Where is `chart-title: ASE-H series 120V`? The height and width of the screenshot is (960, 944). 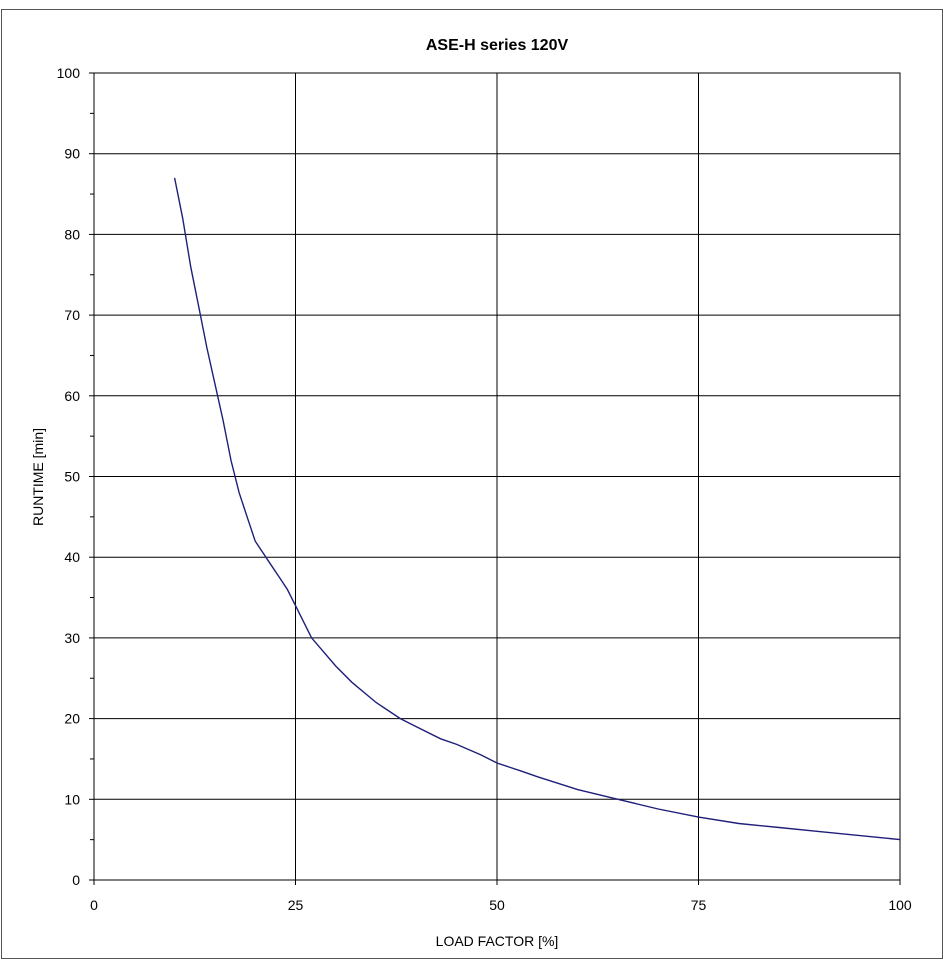
chart-title: ASE-H series 120V is located at coordinates (497, 45).